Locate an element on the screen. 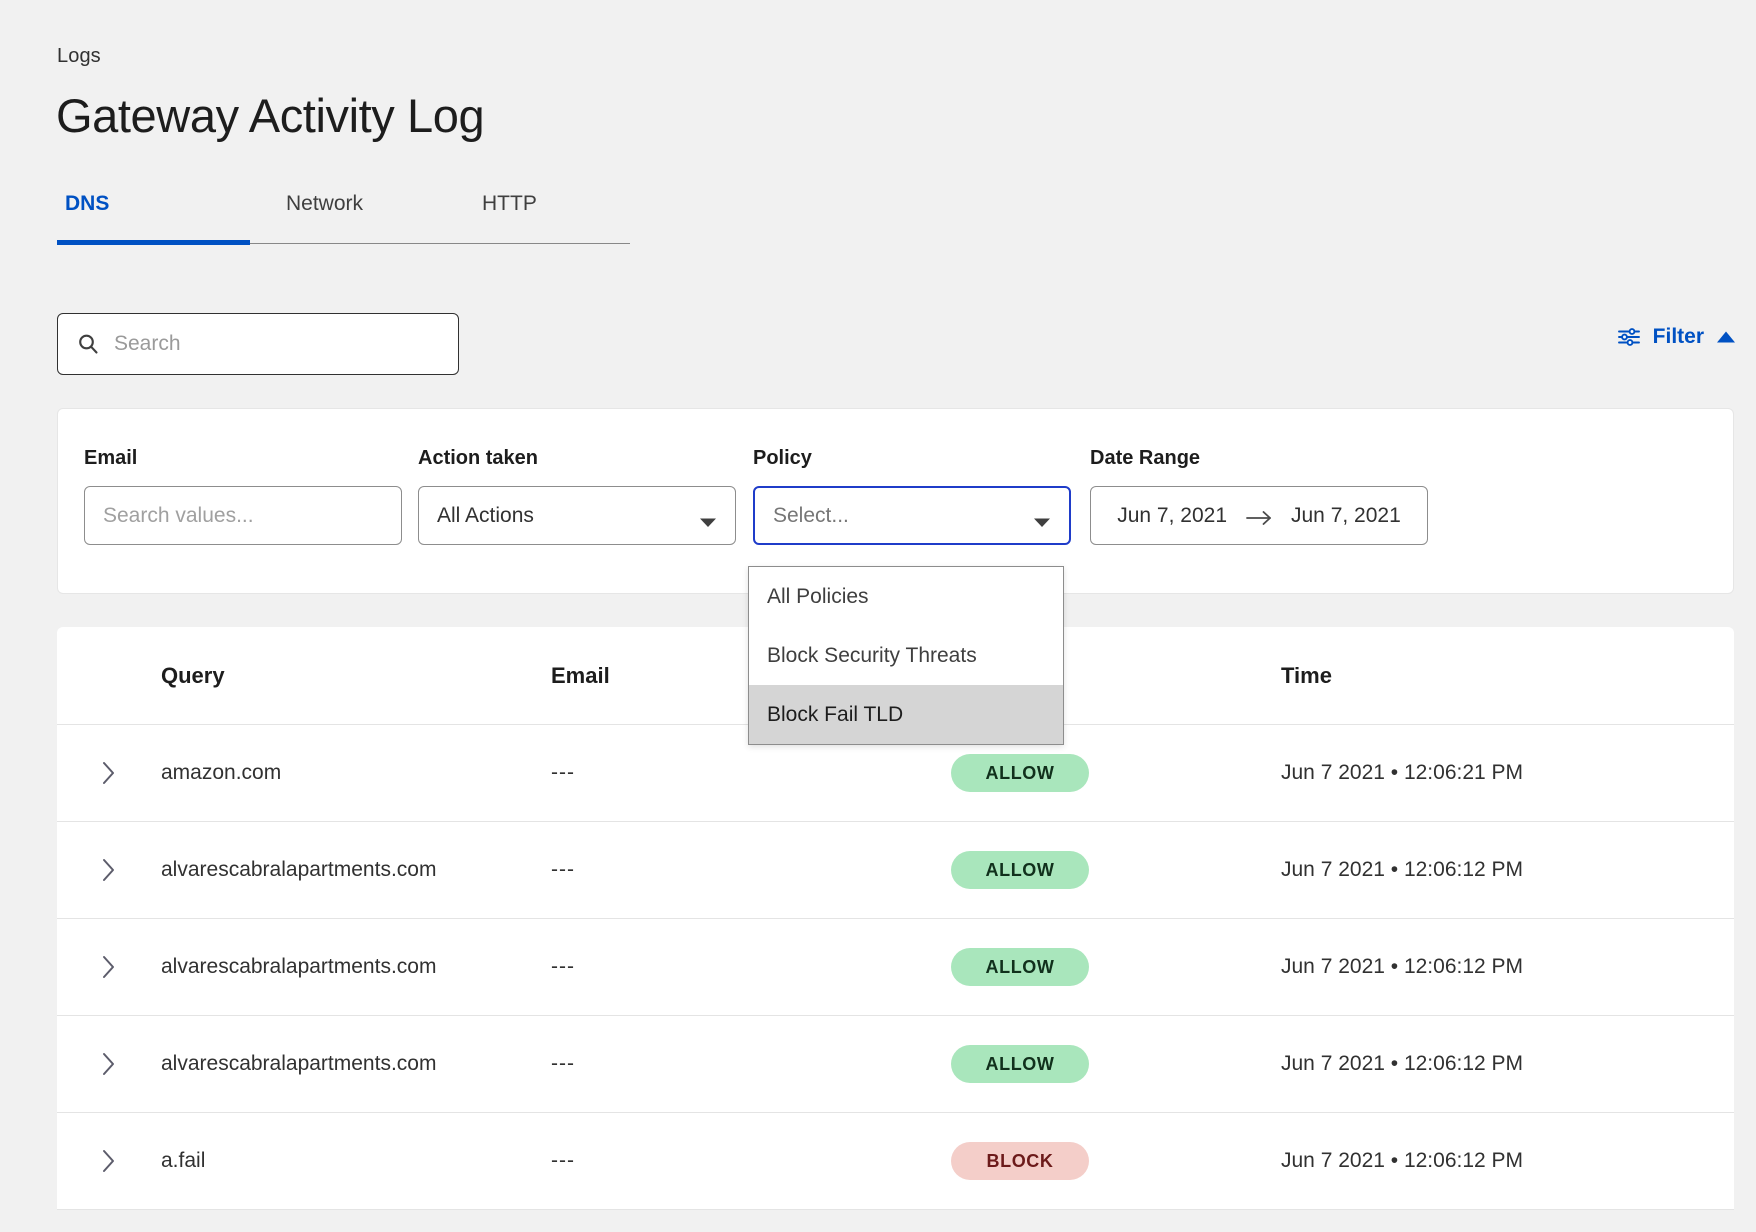 This screenshot has width=1756, height=1232. action-taken-field-label: Action taken is located at coordinates (478, 458).